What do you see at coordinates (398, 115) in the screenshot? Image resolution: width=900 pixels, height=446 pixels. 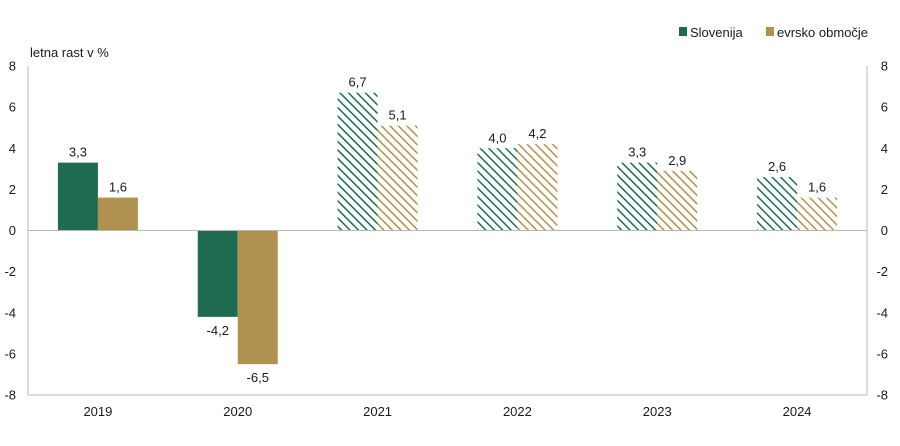 I see `data-label-evrsko-obmocje-2021: 5,1` at bounding box center [398, 115].